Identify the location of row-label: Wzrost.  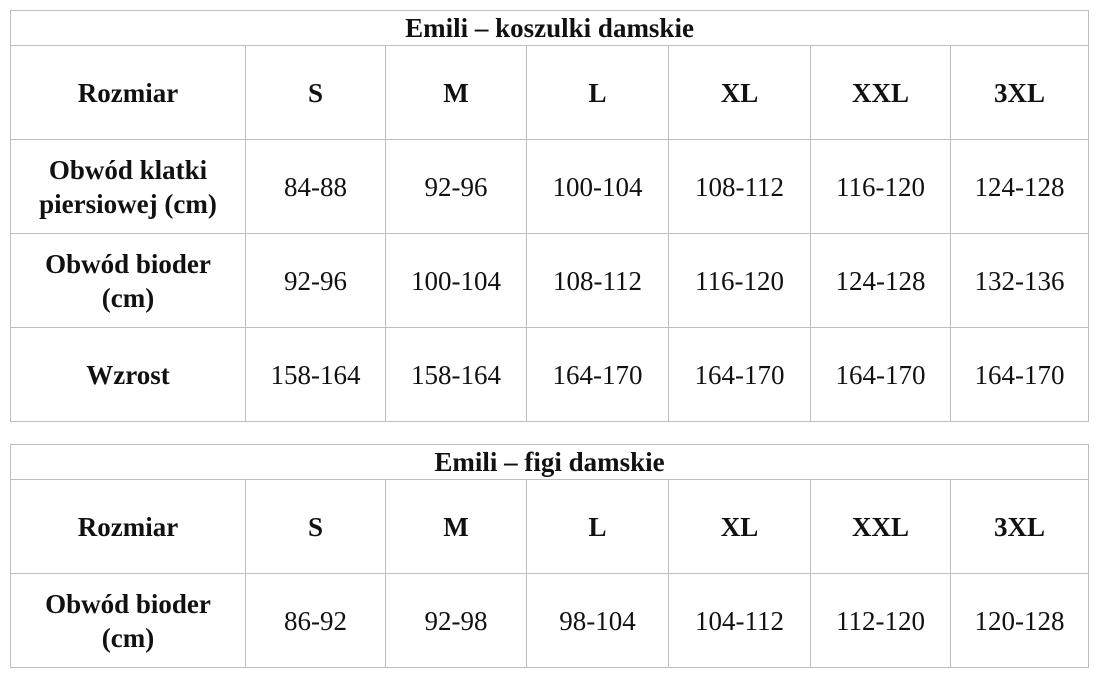
(128, 374).